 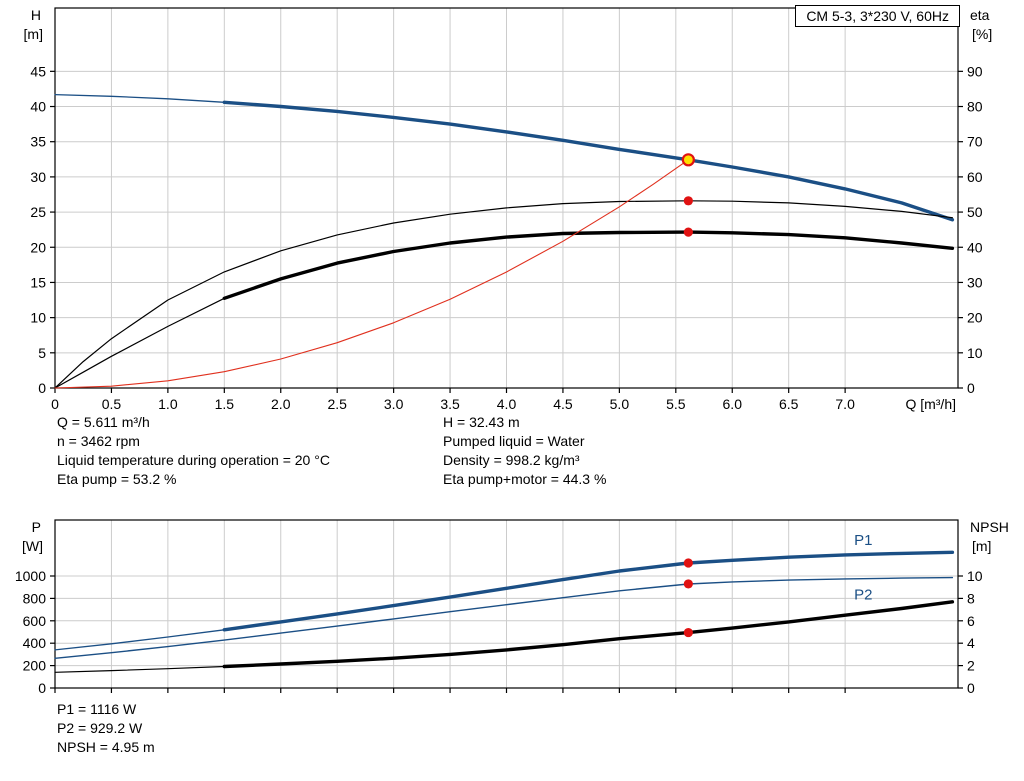 What do you see at coordinates (36, 527) in the screenshot?
I see `svg-text: P` at bounding box center [36, 527].